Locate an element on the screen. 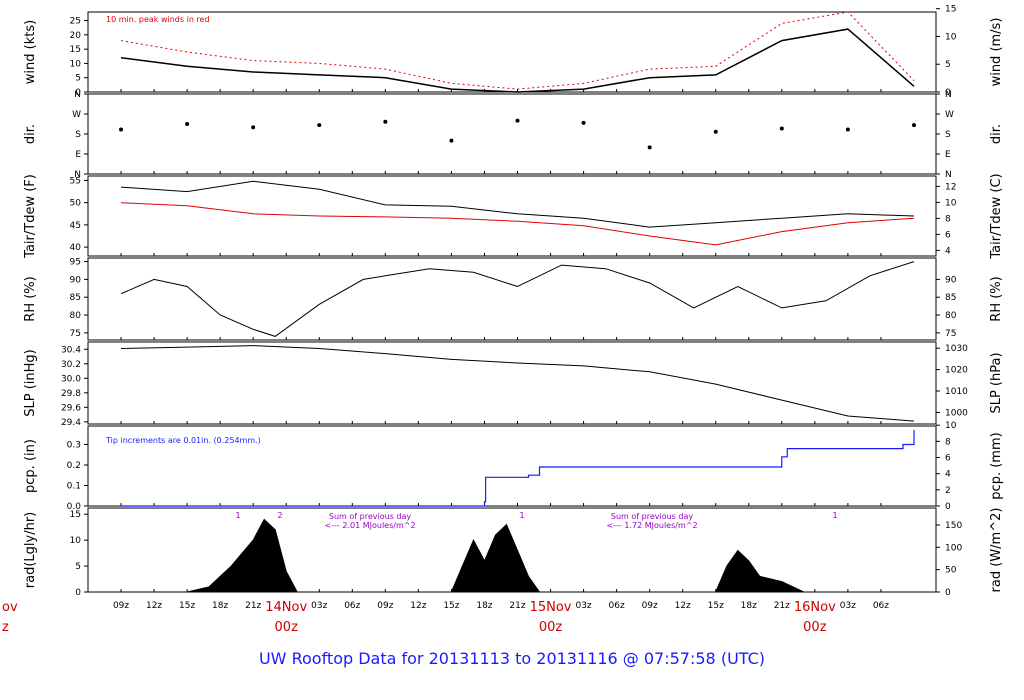 Image resolution: width=1024 pixels, height=700 pixels. right-tick-label-wind: 0 is located at coordinates (948, 93).